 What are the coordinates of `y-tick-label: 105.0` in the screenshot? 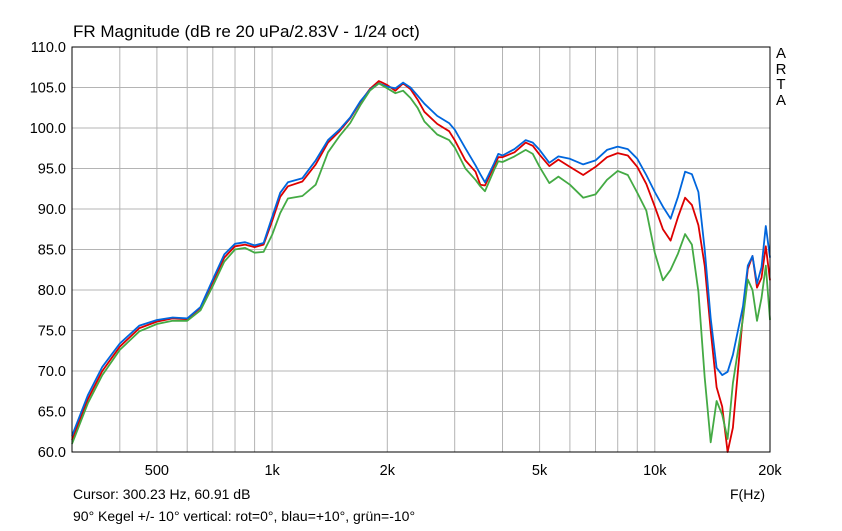 It's located at (48, 89).